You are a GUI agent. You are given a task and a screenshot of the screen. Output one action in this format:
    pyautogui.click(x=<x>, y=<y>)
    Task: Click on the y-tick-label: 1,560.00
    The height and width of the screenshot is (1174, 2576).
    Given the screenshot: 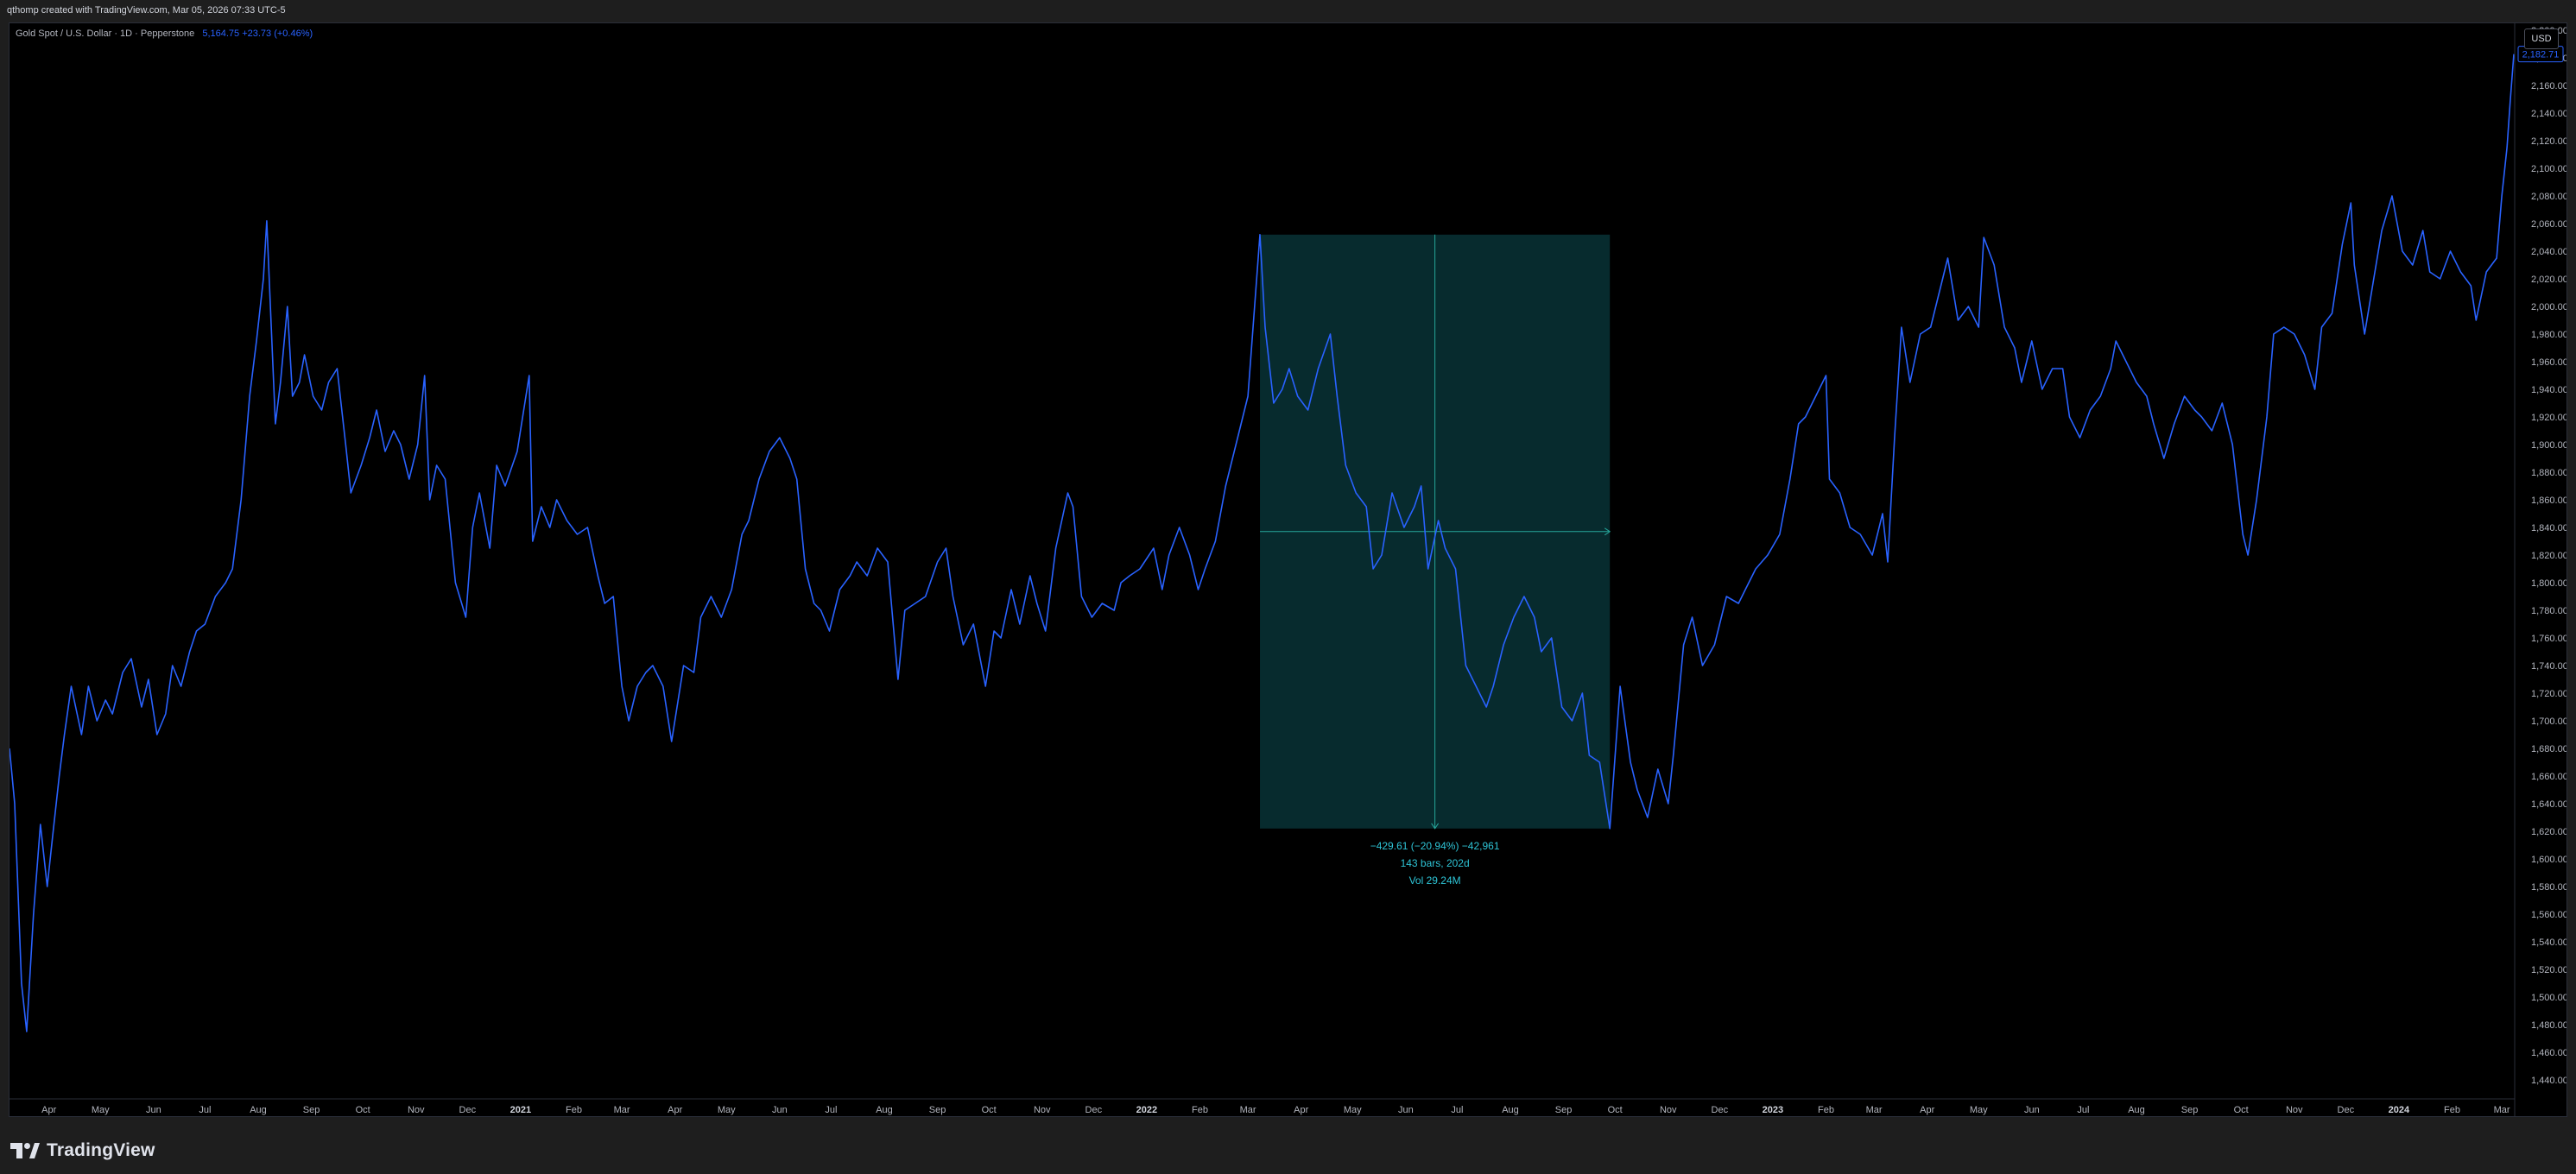 What is the action you would take?
    pyautogui.click(x=2549, y=915)
    